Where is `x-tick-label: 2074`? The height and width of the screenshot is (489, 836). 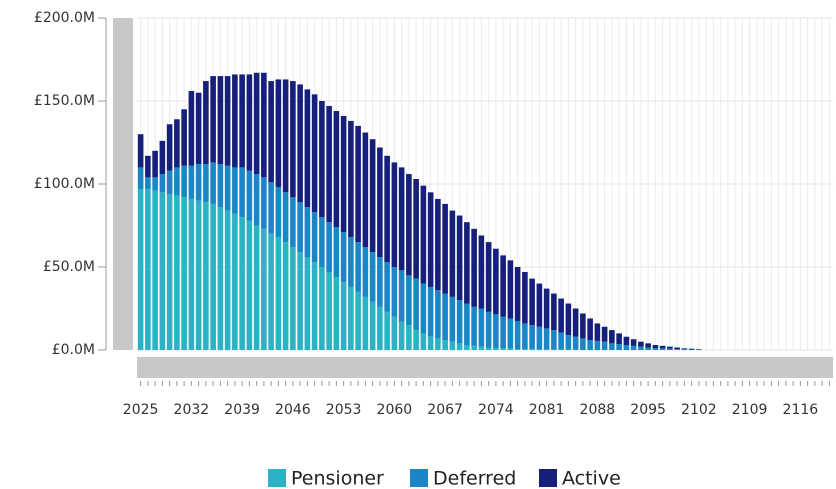
x-tick-label: 2074 is located at coordinates (496, 410).